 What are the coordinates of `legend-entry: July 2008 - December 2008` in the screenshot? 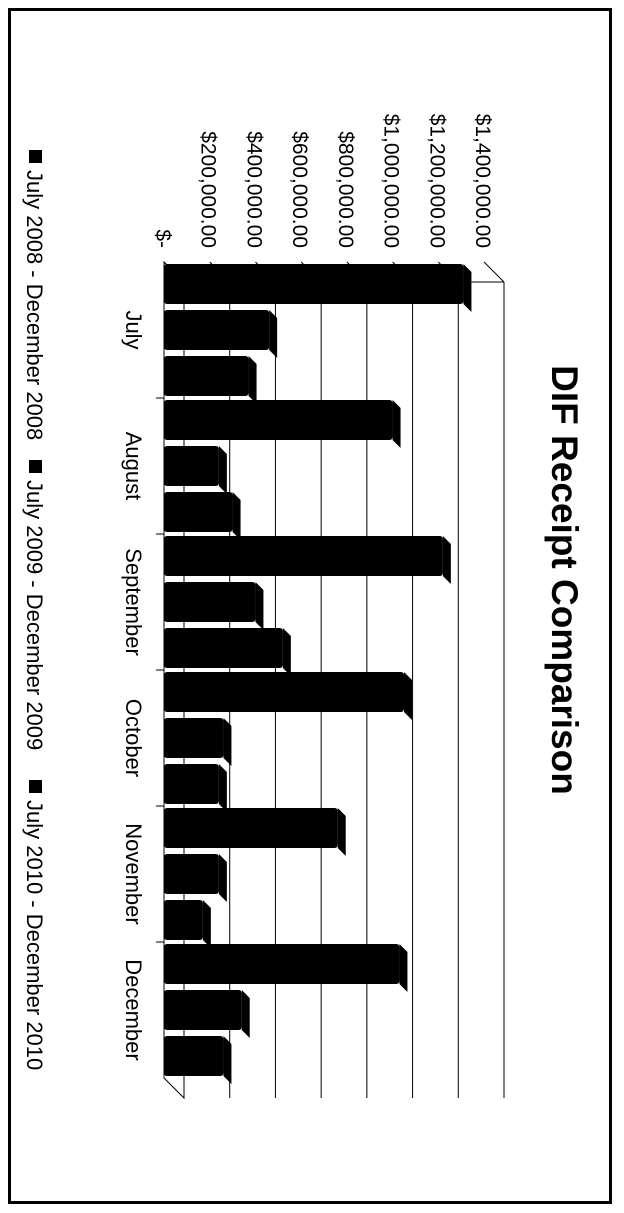 It's located at (34, 305).